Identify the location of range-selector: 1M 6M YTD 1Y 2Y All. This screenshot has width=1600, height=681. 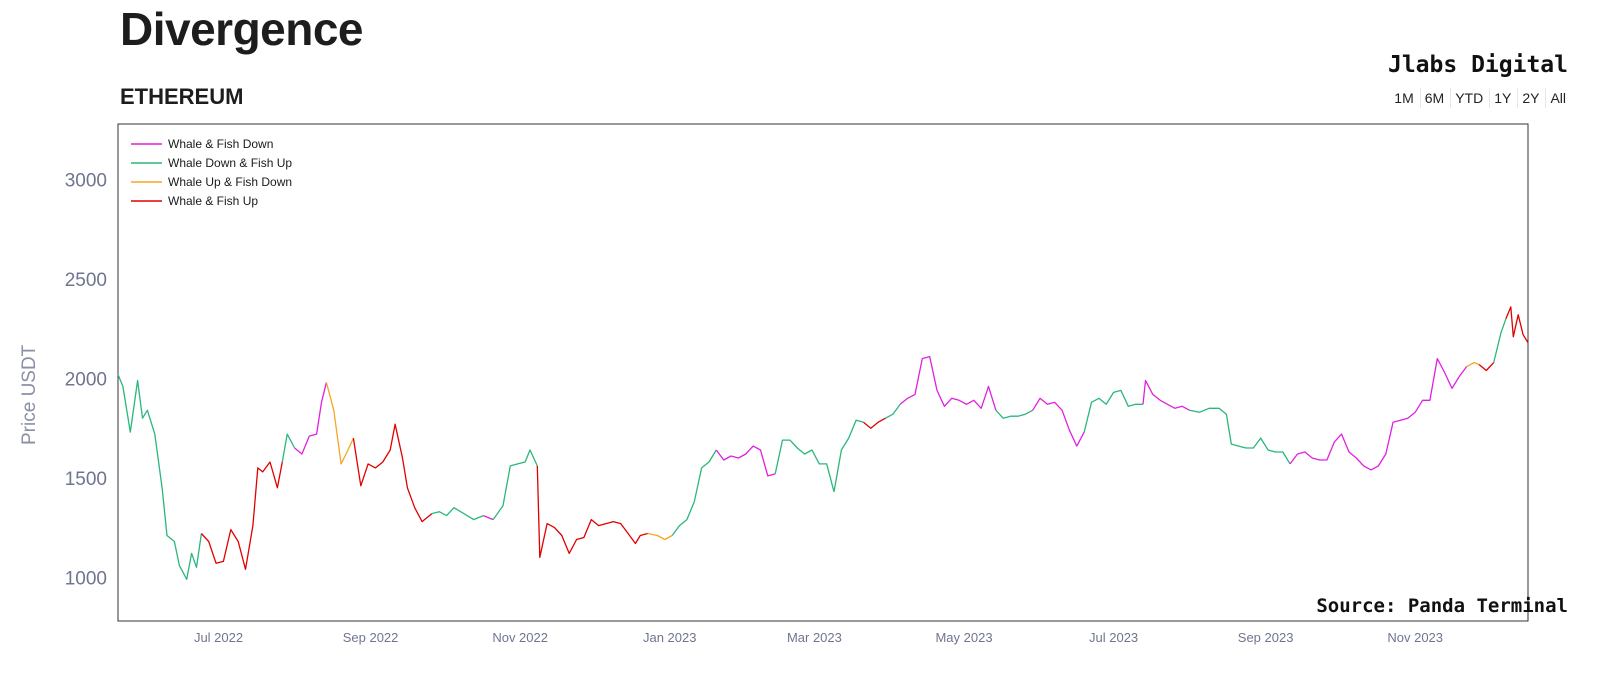
(1480, 98).